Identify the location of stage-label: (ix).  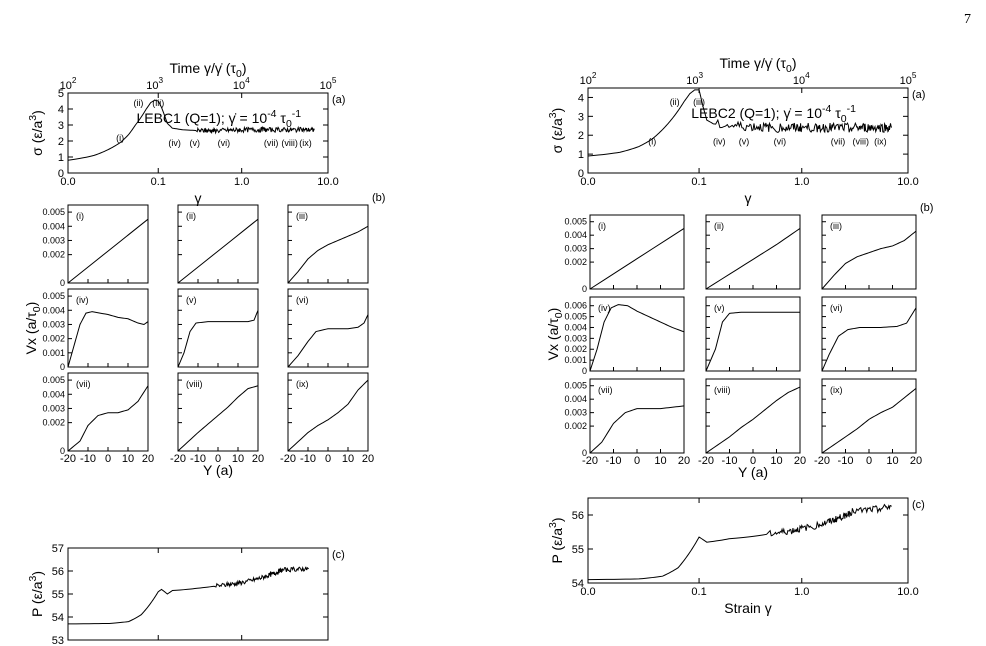
(880, 142).